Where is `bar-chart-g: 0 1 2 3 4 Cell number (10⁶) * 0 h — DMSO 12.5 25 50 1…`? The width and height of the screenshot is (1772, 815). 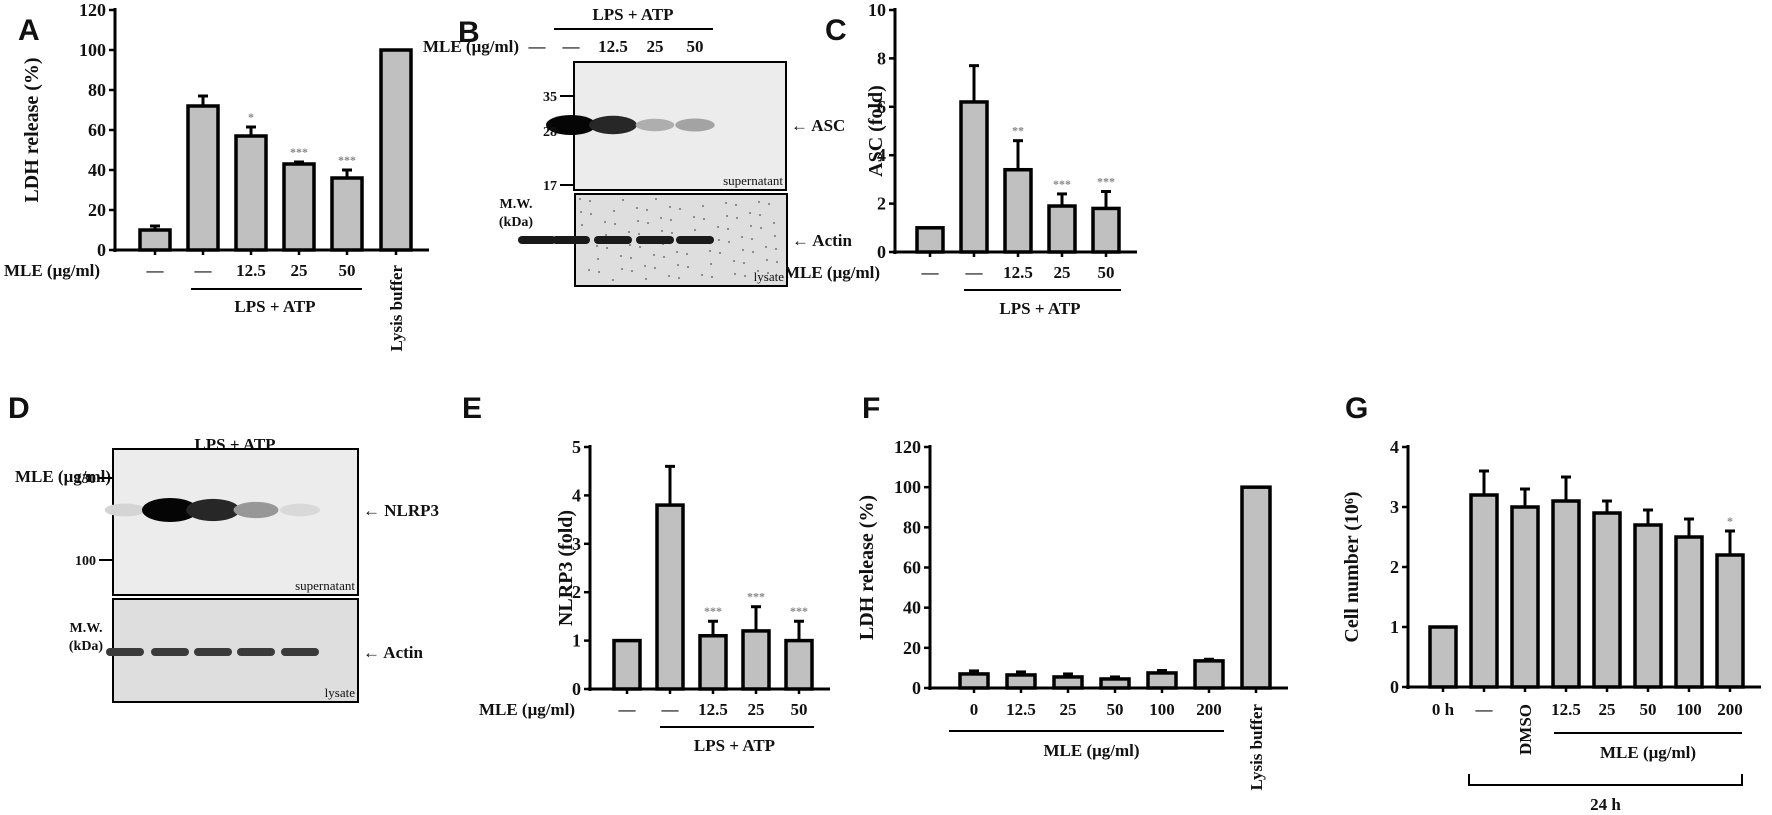 bar-chart-g: 0 1 2 3 4 Cell number (10⁶) * 0 h — DMSO 12.5 25 50 1… is located at coordinates (1551, 625).